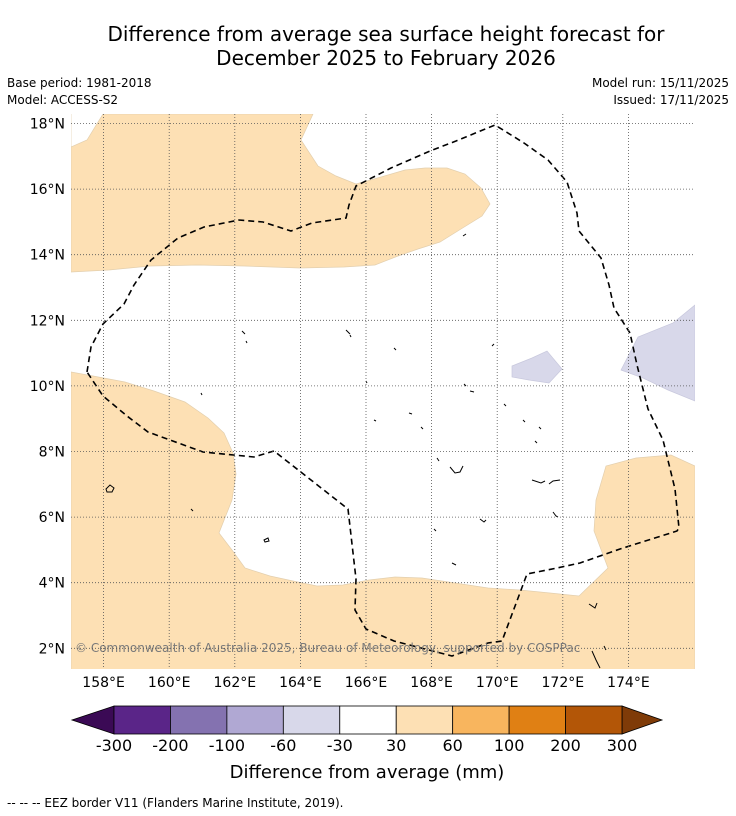  I want to click on lon-tick-label: 164°E, so click(300, 683).